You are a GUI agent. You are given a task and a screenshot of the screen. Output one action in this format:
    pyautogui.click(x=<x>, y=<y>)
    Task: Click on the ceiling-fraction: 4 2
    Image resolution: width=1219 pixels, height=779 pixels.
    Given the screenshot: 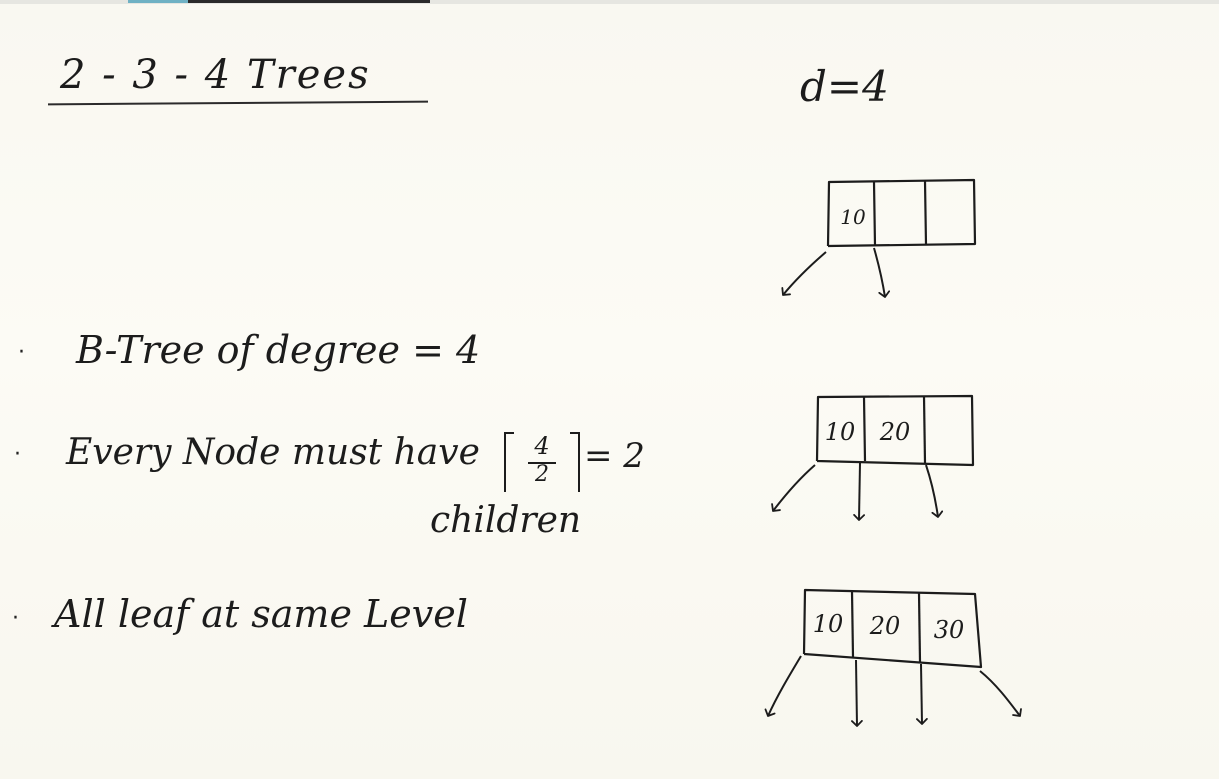 What is the action you would take?
    pyautogui.click(x=543, y=463)
    